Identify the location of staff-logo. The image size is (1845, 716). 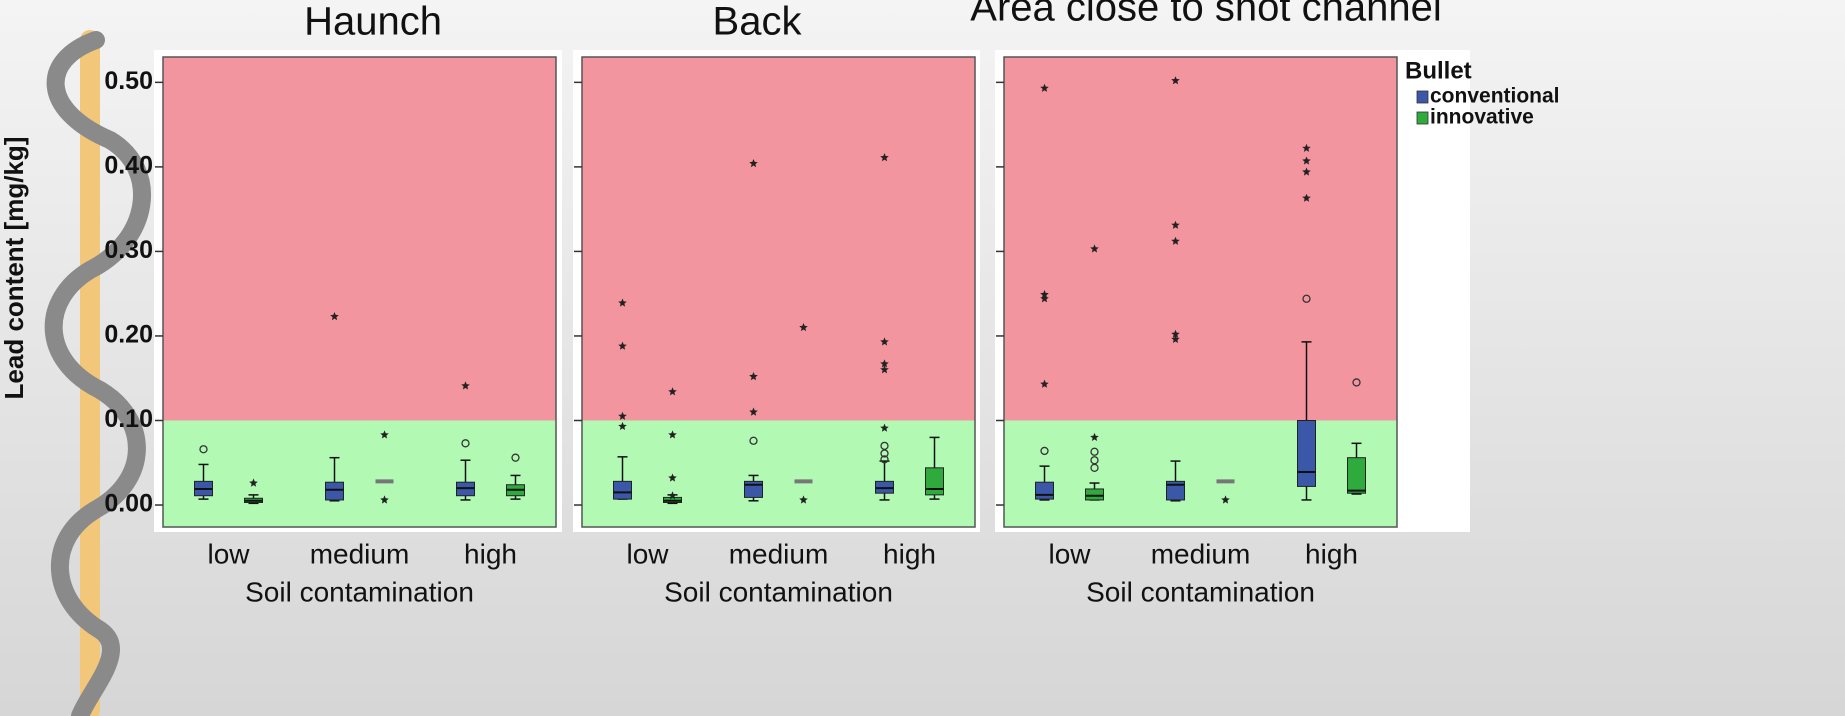
(97, 373).